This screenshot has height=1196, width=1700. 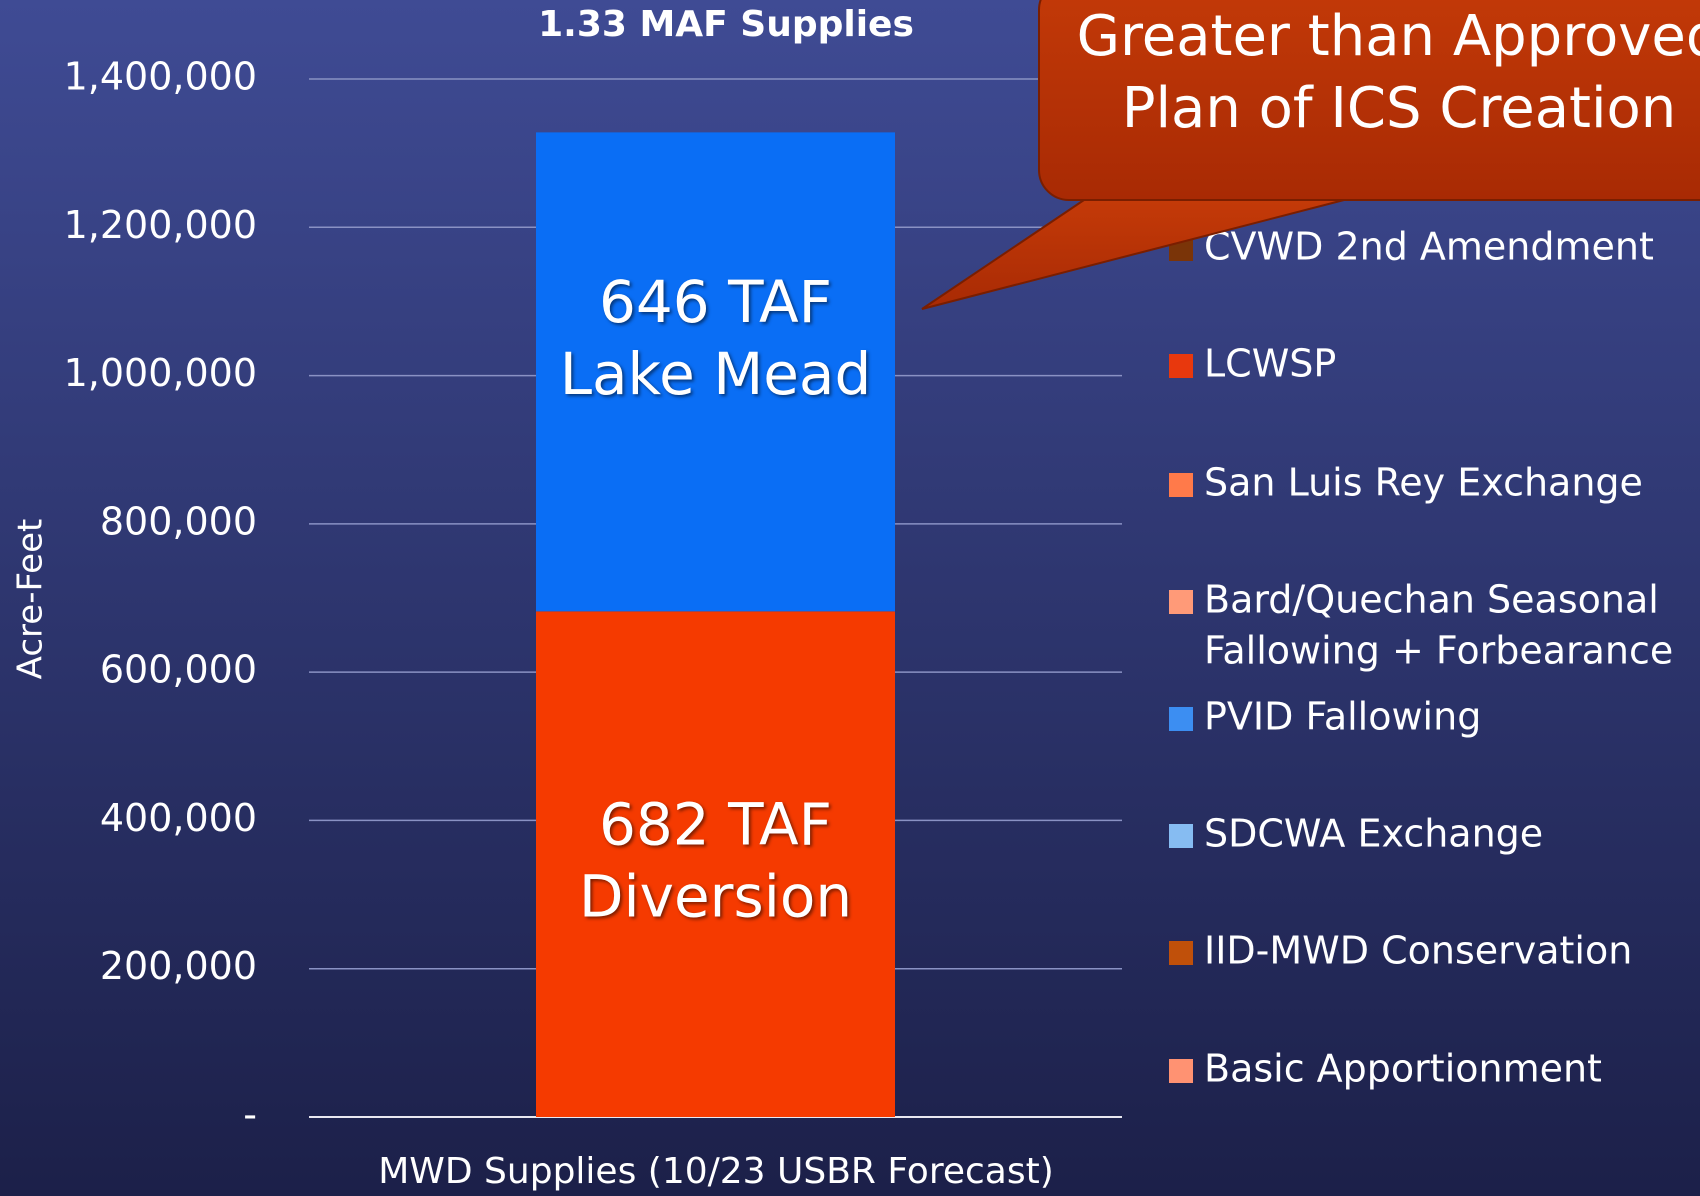 What do you see at coordinates (1418, 951) in the screenshot?
I see `legend-label: IID-MWD Conservation` at bounding box center [1418, 951].